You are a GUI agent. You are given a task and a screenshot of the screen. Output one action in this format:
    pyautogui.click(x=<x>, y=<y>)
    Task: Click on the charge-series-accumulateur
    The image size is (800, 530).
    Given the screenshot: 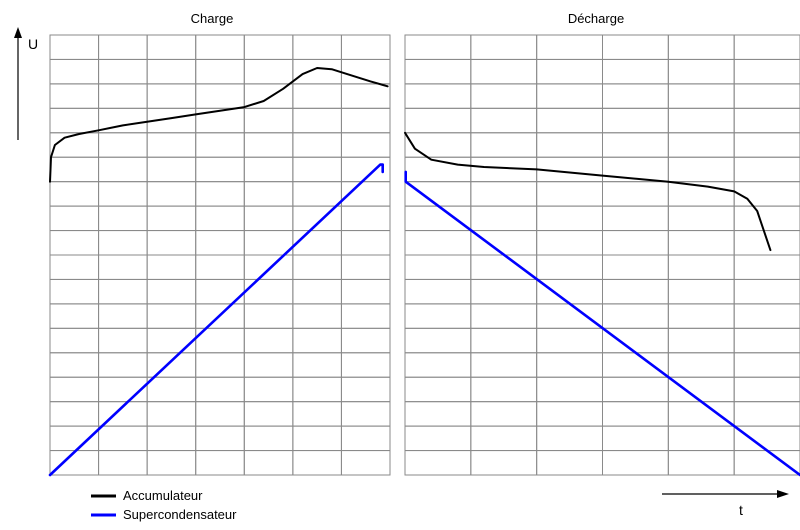 What is the action you would take?
    pyautogui.click(x=219, y=125)
    